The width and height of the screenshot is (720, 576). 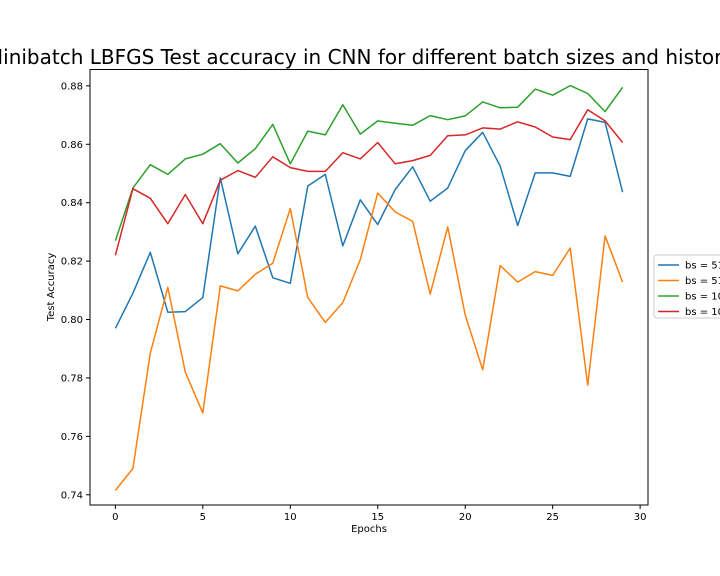 What do you see at coordinates (640, 517) in the screenshot?
I see `x-tick-label: 30` at bounding box center [640, 517].